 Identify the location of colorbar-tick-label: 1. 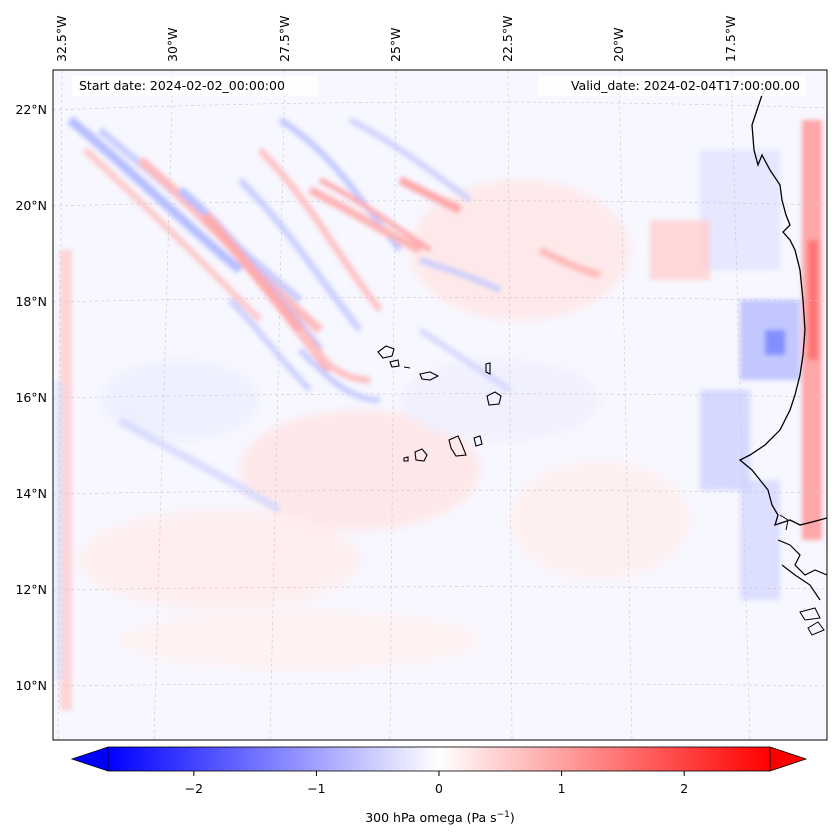
(562, 788).